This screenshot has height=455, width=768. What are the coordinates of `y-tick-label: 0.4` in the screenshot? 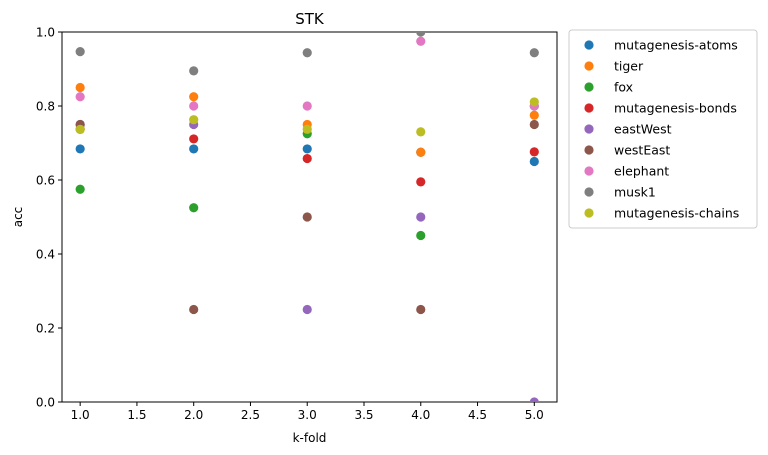 It's located at (45, 255).